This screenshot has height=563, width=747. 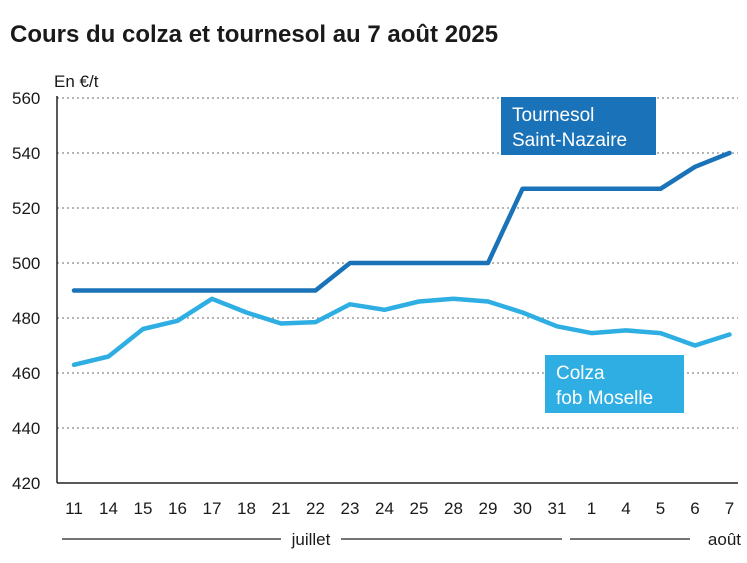 I want to click on y-tick-label: 420, so click(x=26, y=483).